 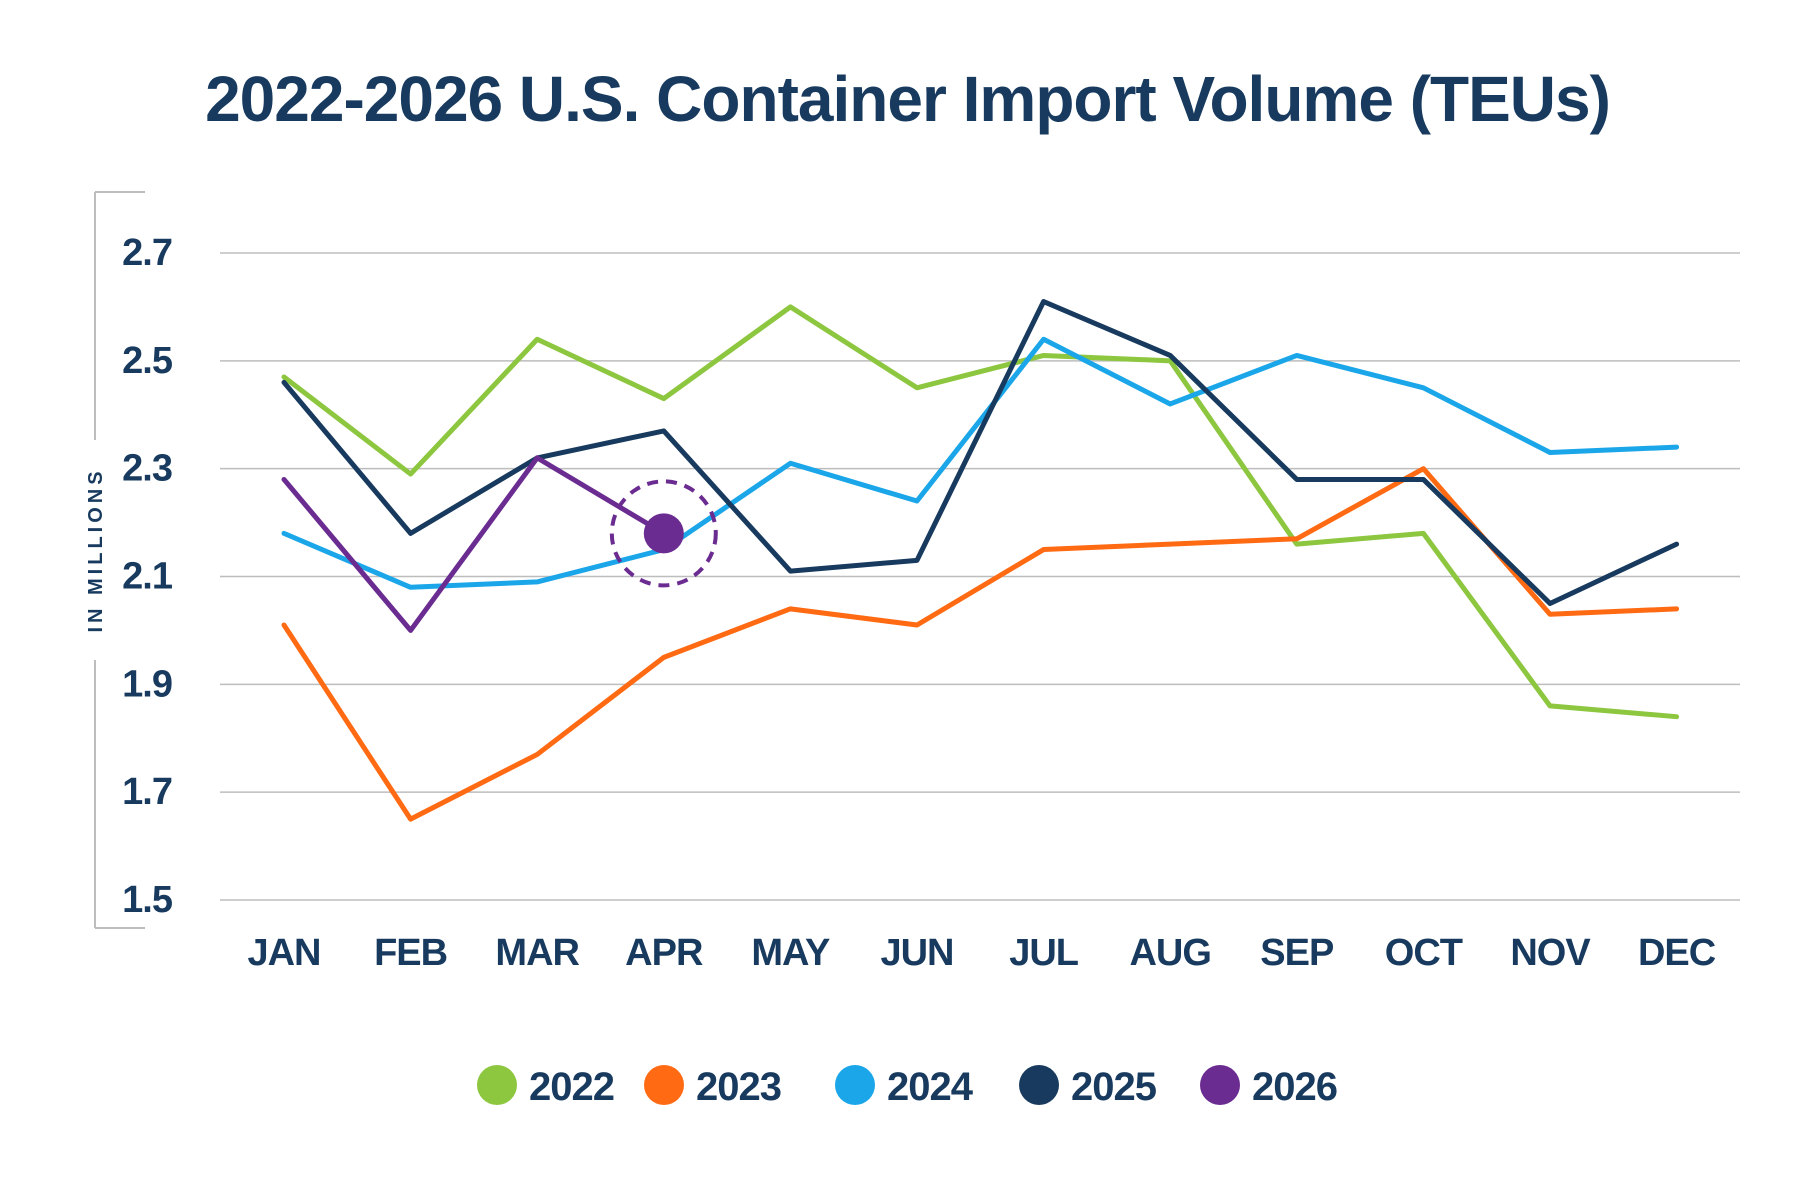 What do you see at coordinates (410, 953) in the screenshot?
I see `x-tick-label: FEB` at bounding box center [410, 953].